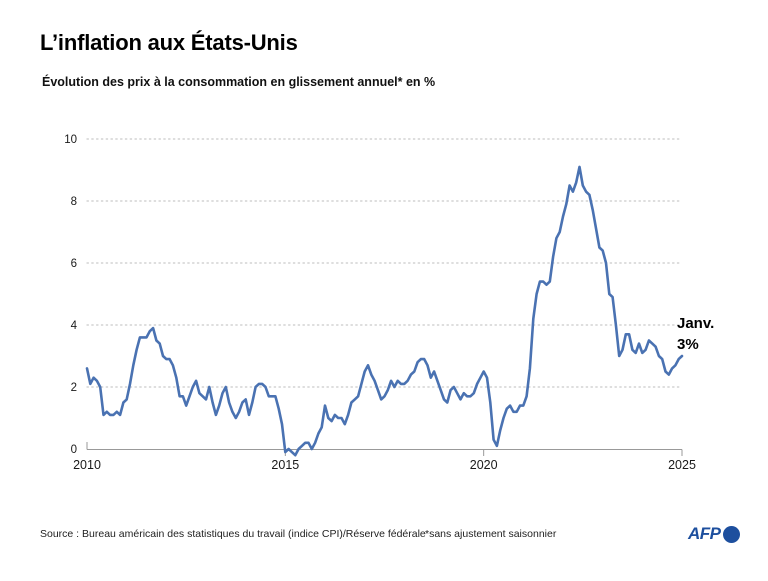 The image size is (768, 581). I want to click on y-tick-label: 2, so click(74, 388).